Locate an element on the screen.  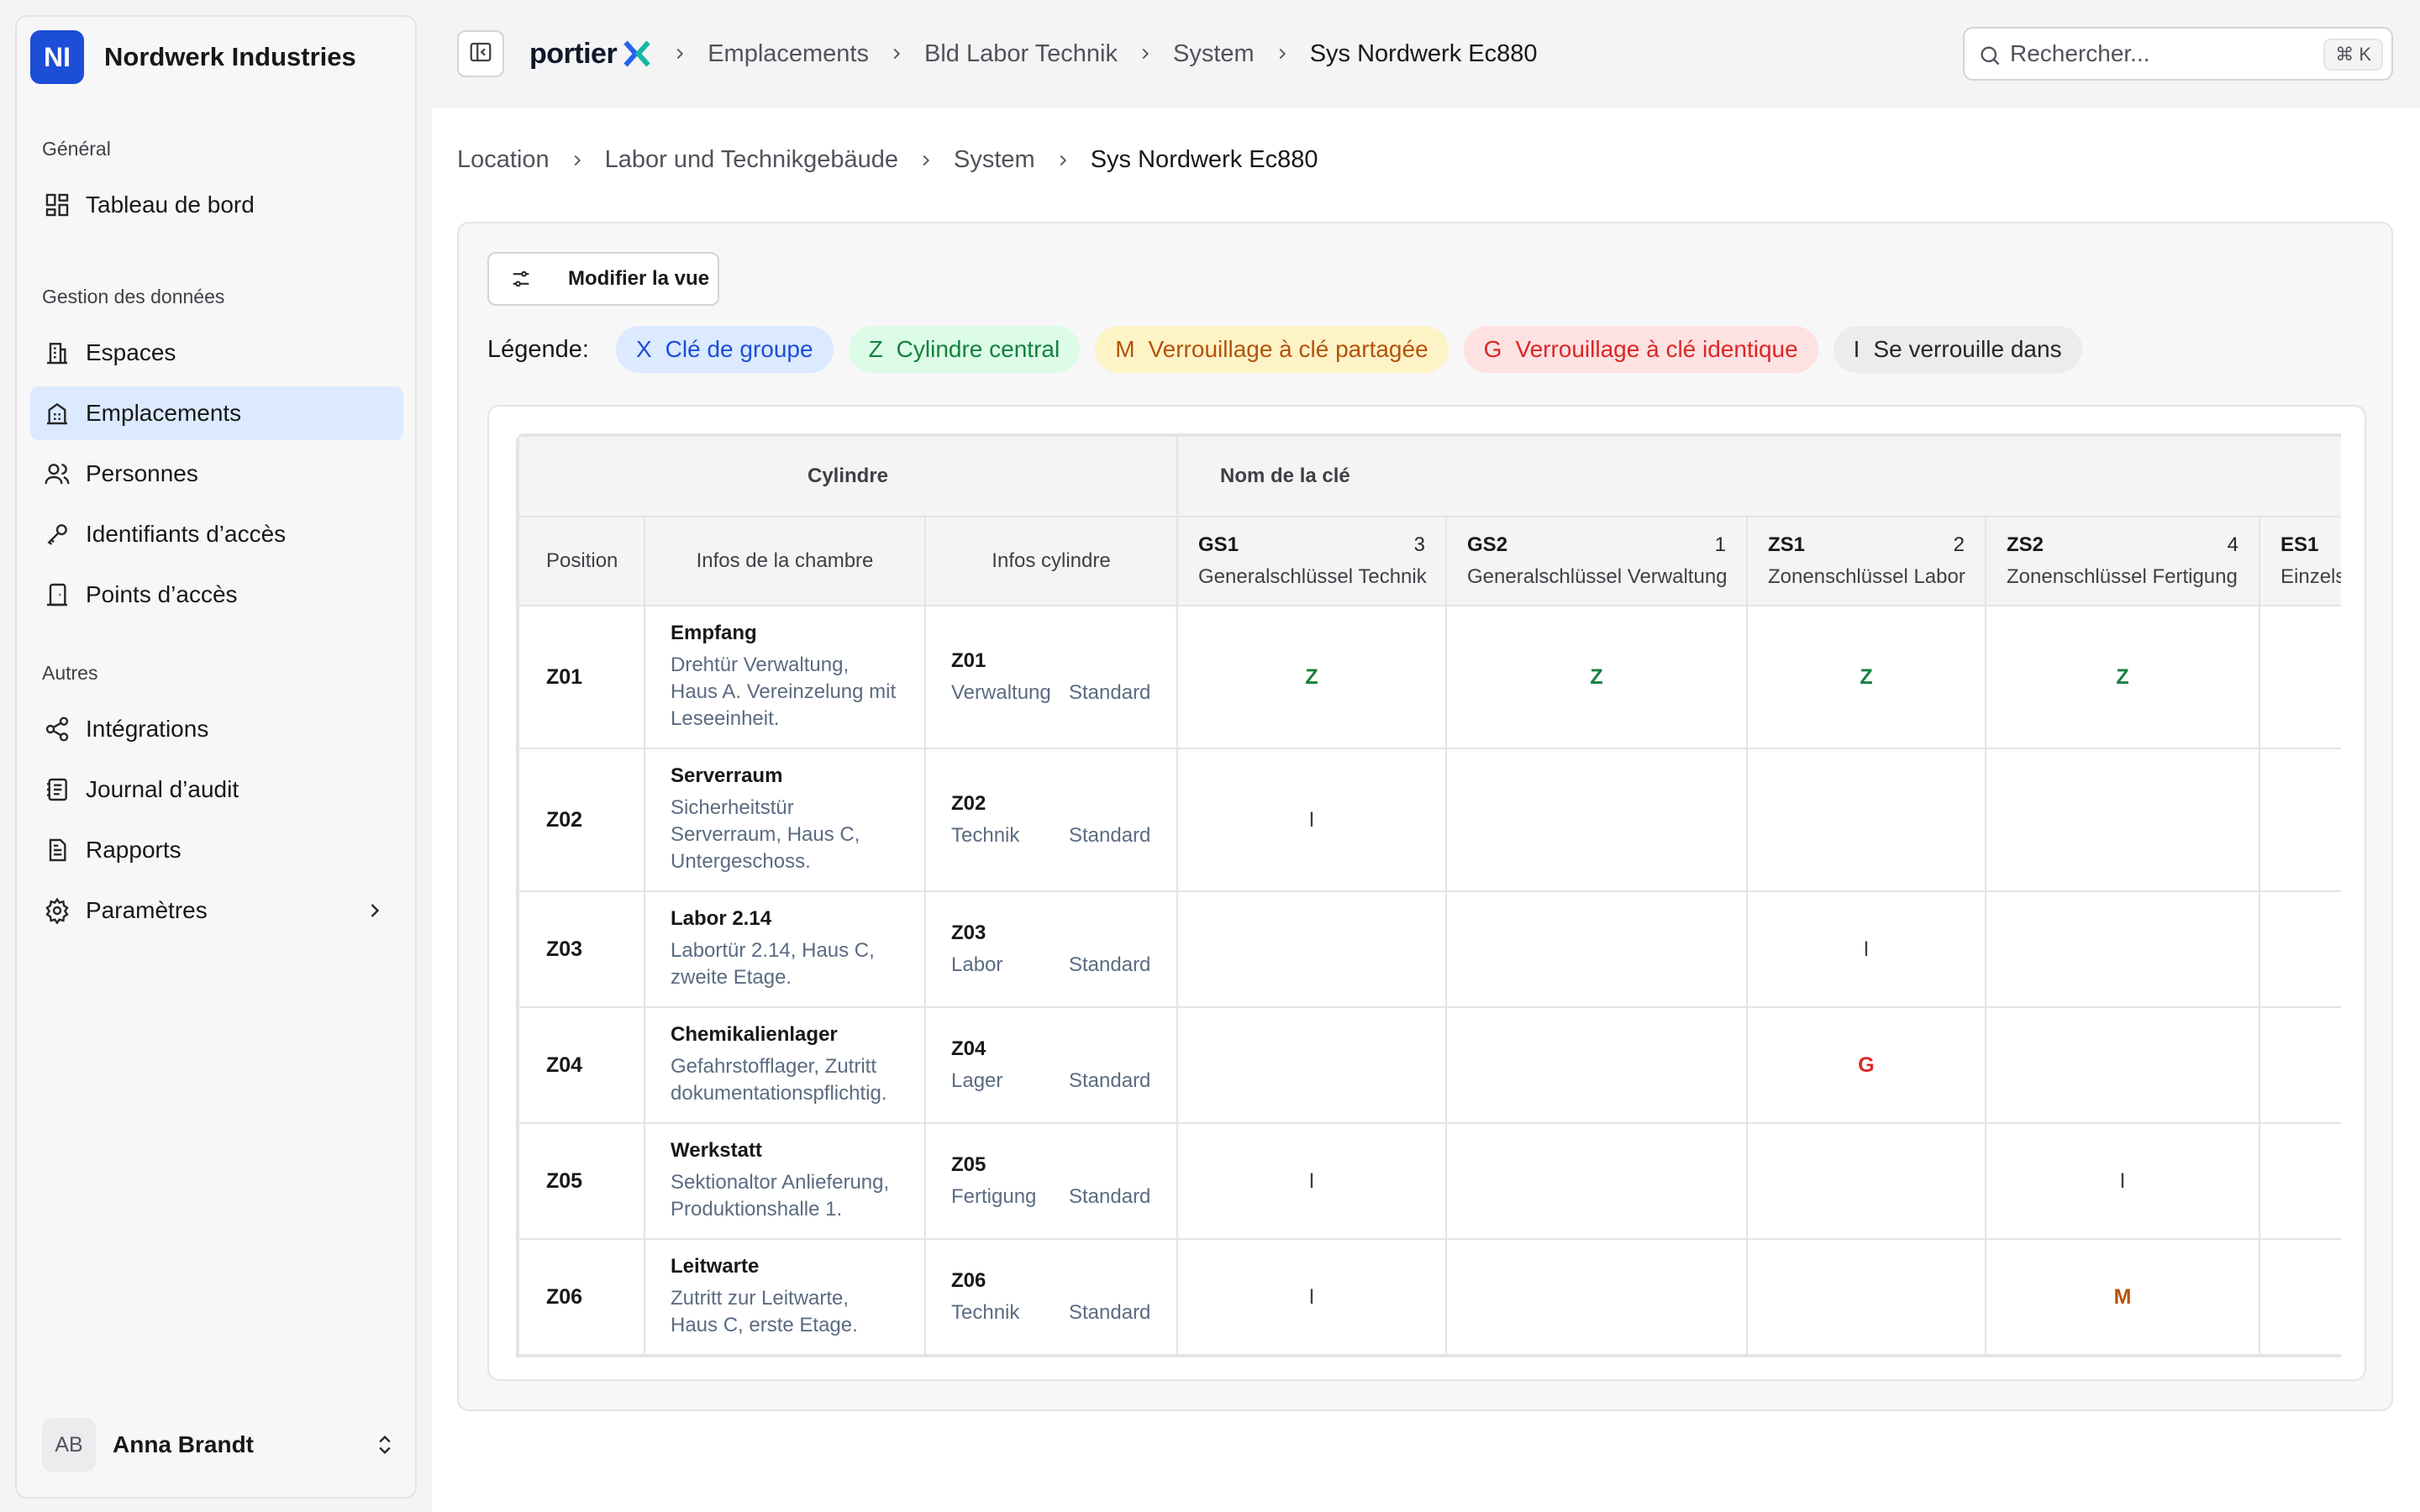
cylinder-details: Verwaltung Standard is located at coordinates (1051, 693).